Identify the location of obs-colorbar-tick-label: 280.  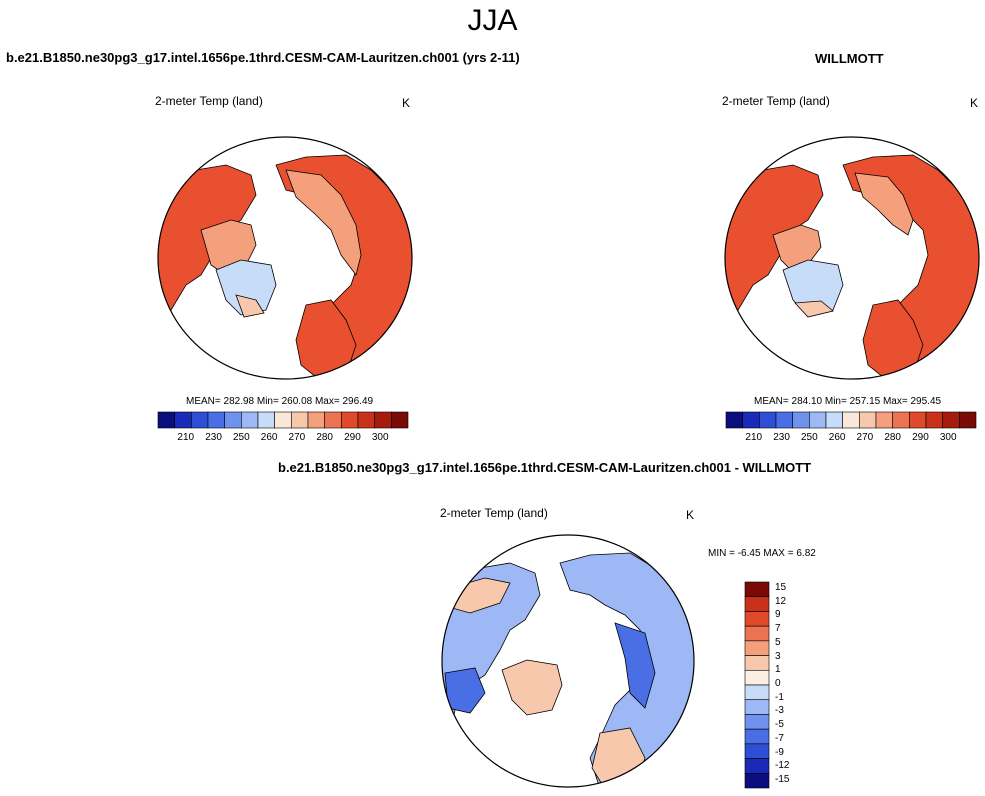
(892, 437).